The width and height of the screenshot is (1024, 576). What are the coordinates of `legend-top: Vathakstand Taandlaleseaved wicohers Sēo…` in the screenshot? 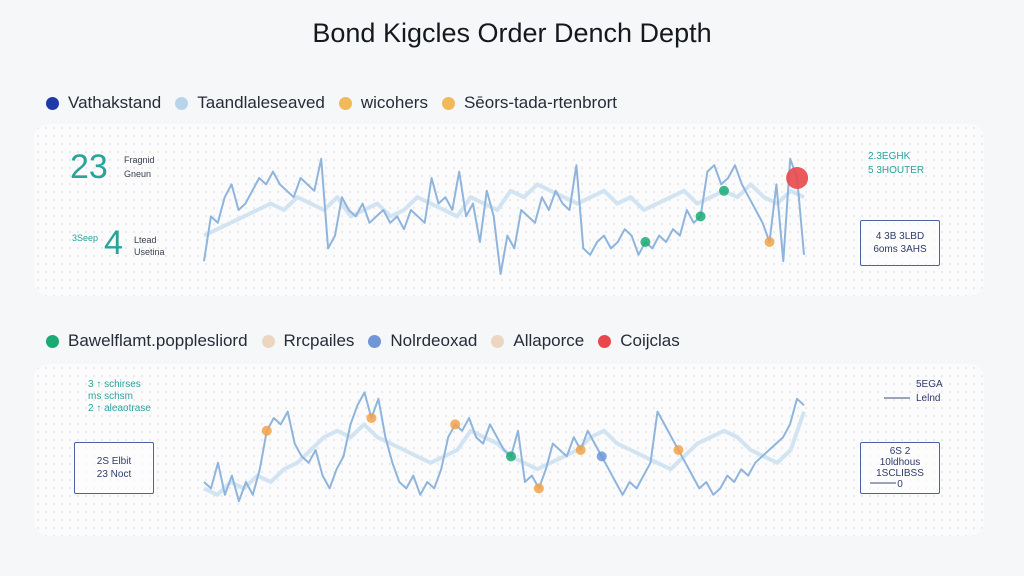 It's located at (338, 103).